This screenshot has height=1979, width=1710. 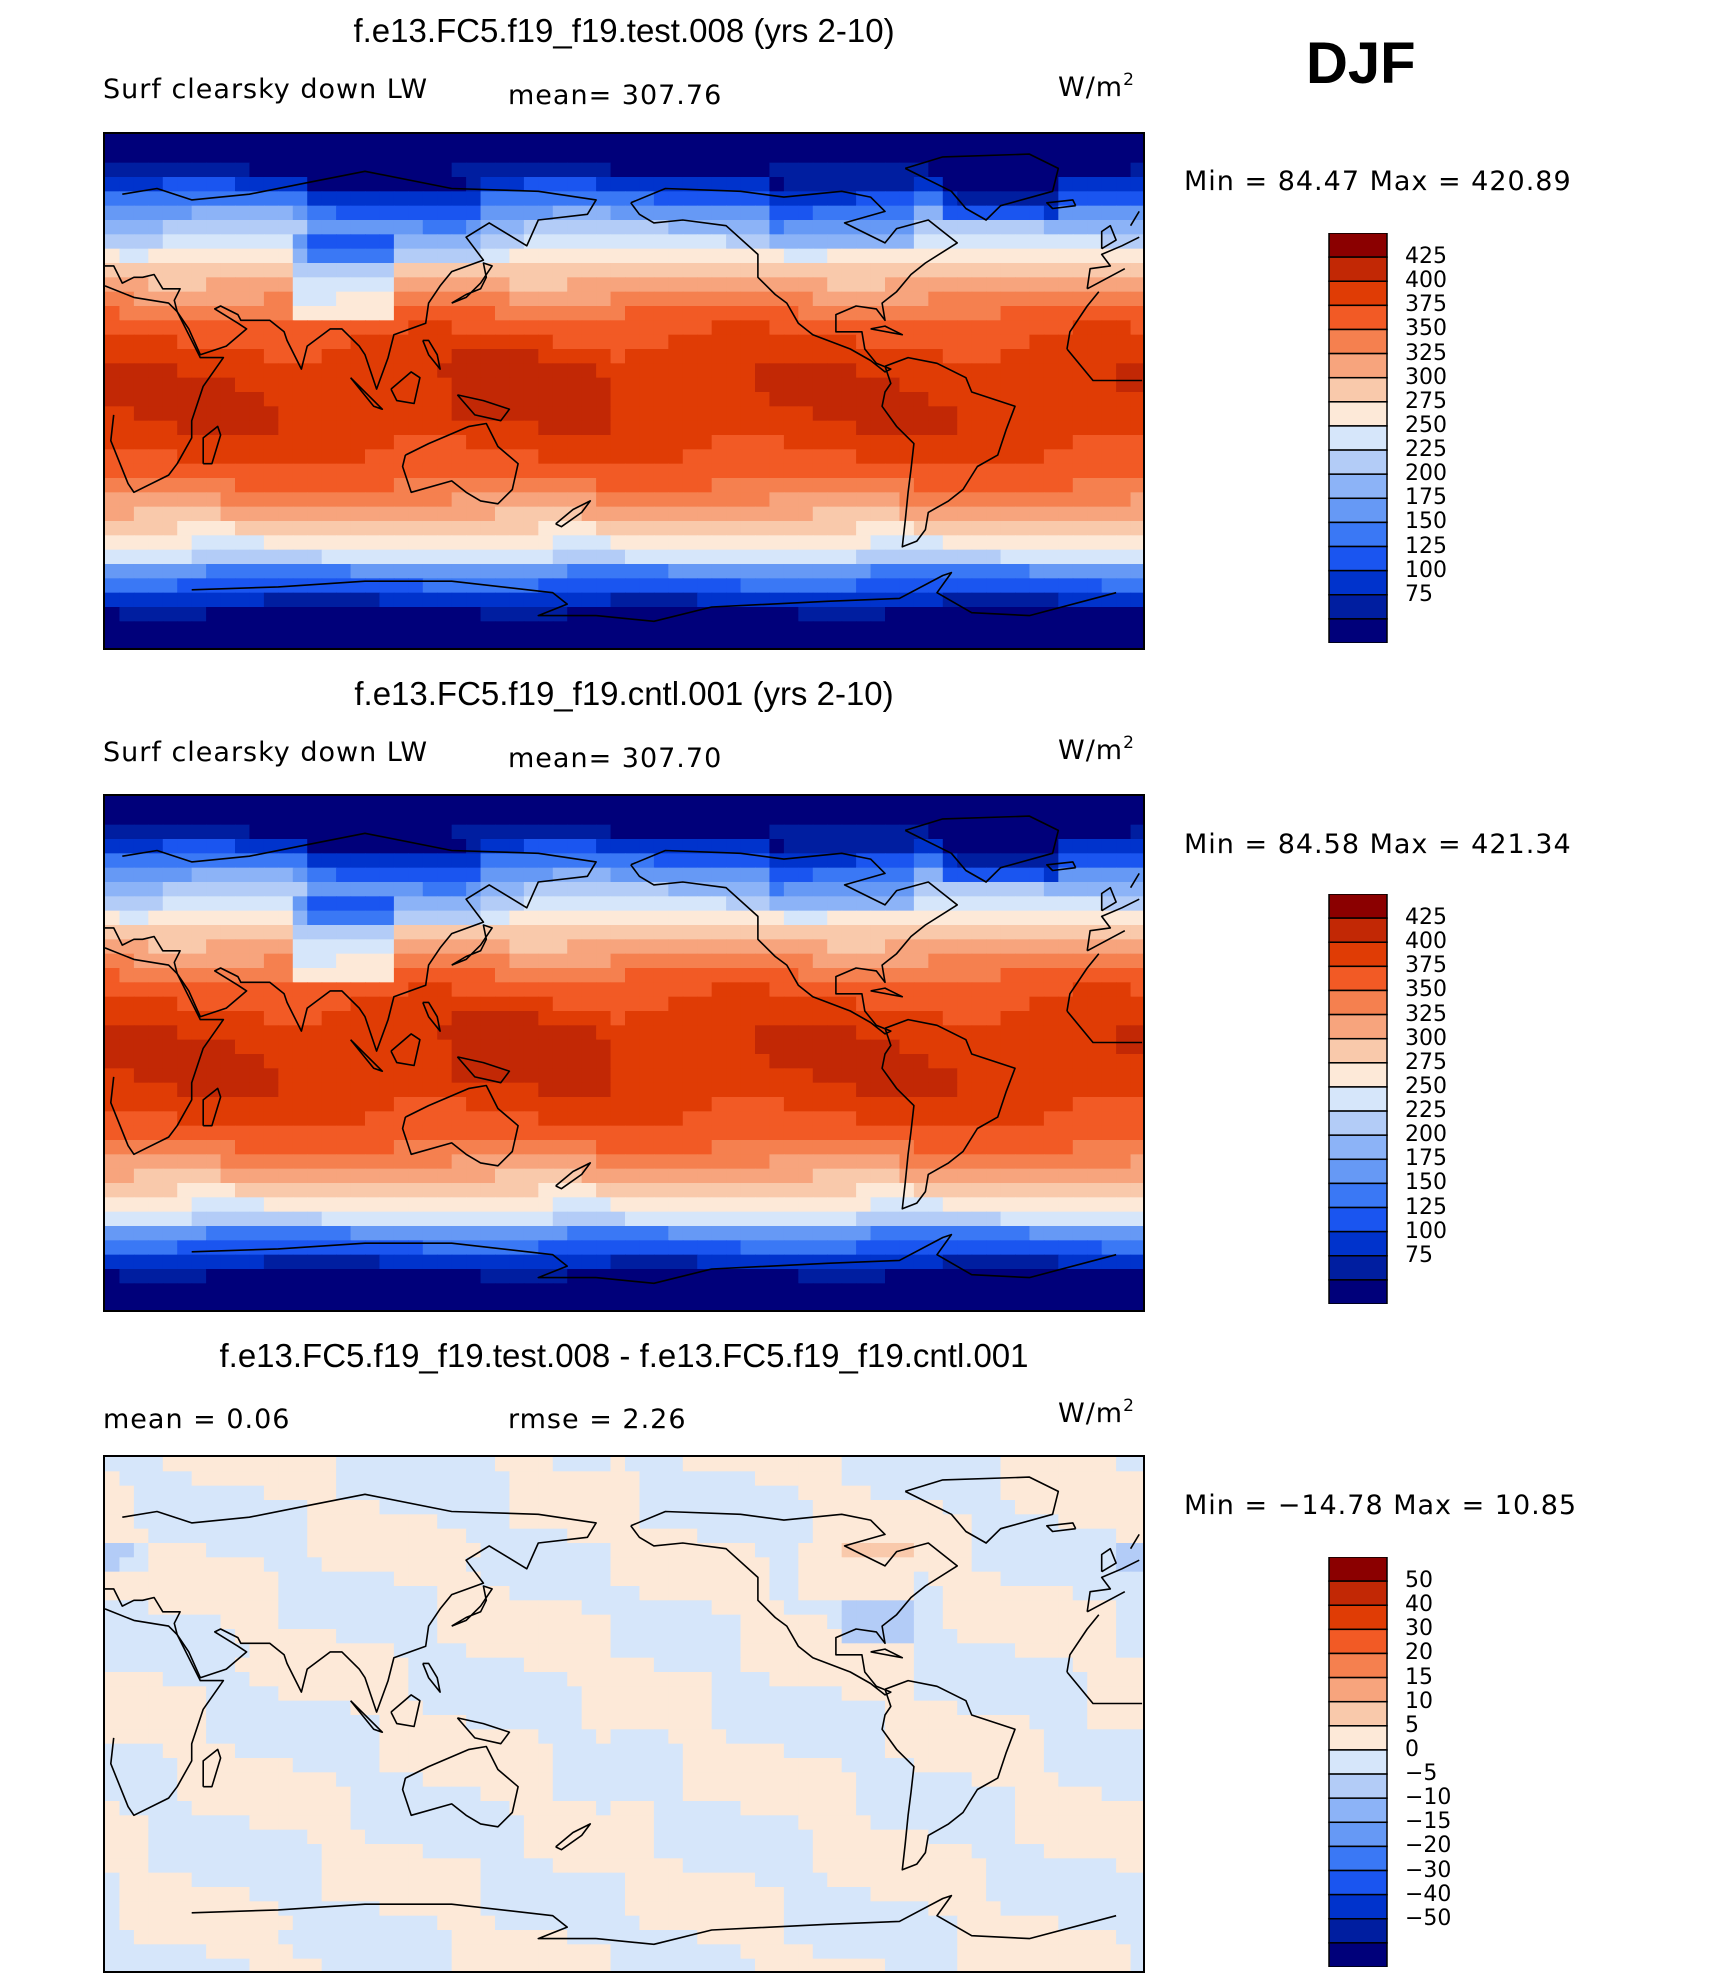 What do you see at coordinates (1426, 942) in the screenshot?
I see `colorbar-tick-label: 400` at bounding box center [1426, 942].